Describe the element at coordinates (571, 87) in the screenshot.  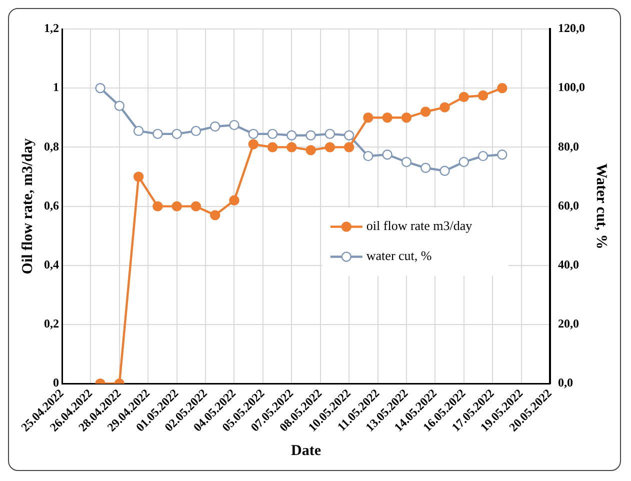
I see `y2-tick-label: 100,0` at that location.